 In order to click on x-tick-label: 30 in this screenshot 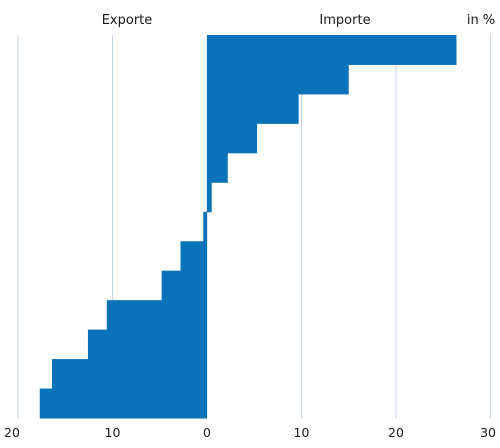, I will do `click(488, 432)`.